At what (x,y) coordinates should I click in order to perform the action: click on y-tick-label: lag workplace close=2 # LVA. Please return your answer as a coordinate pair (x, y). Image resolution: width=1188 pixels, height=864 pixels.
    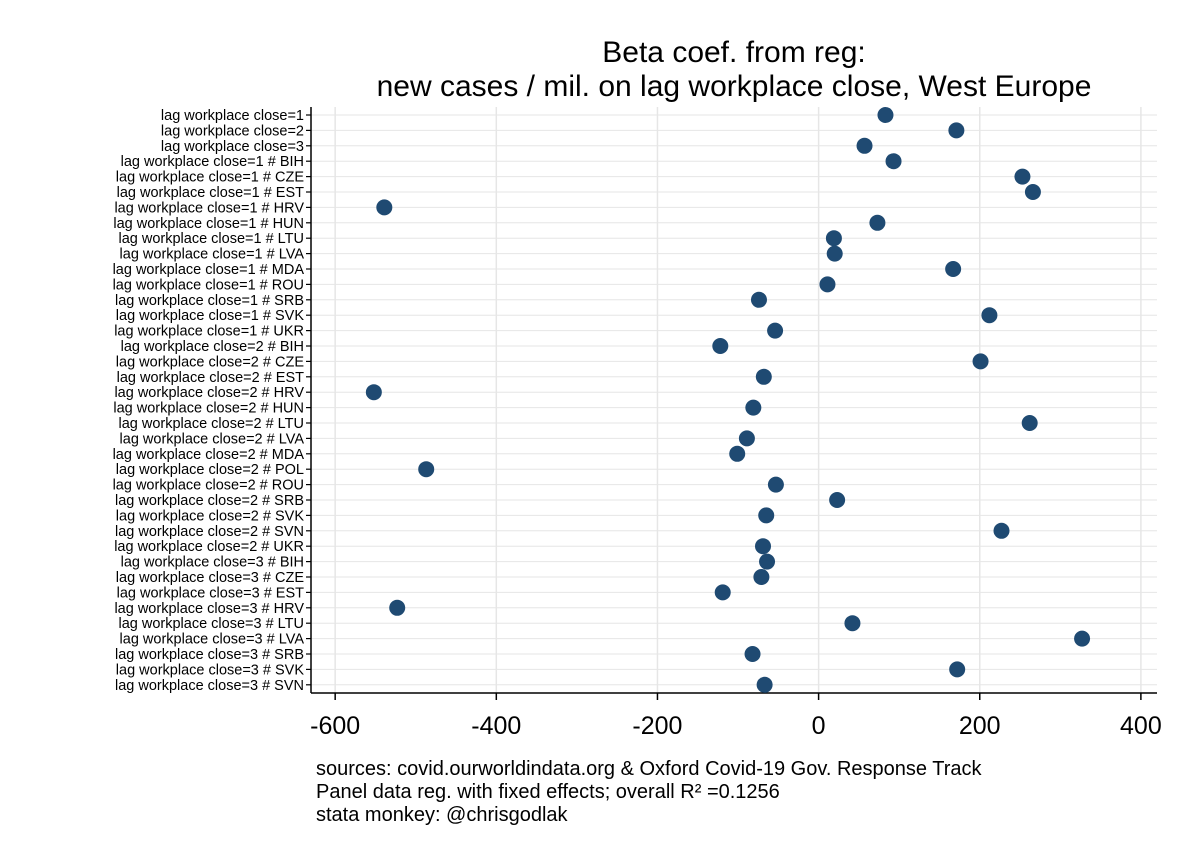
    Looking at the image, I should click on (212, 439).